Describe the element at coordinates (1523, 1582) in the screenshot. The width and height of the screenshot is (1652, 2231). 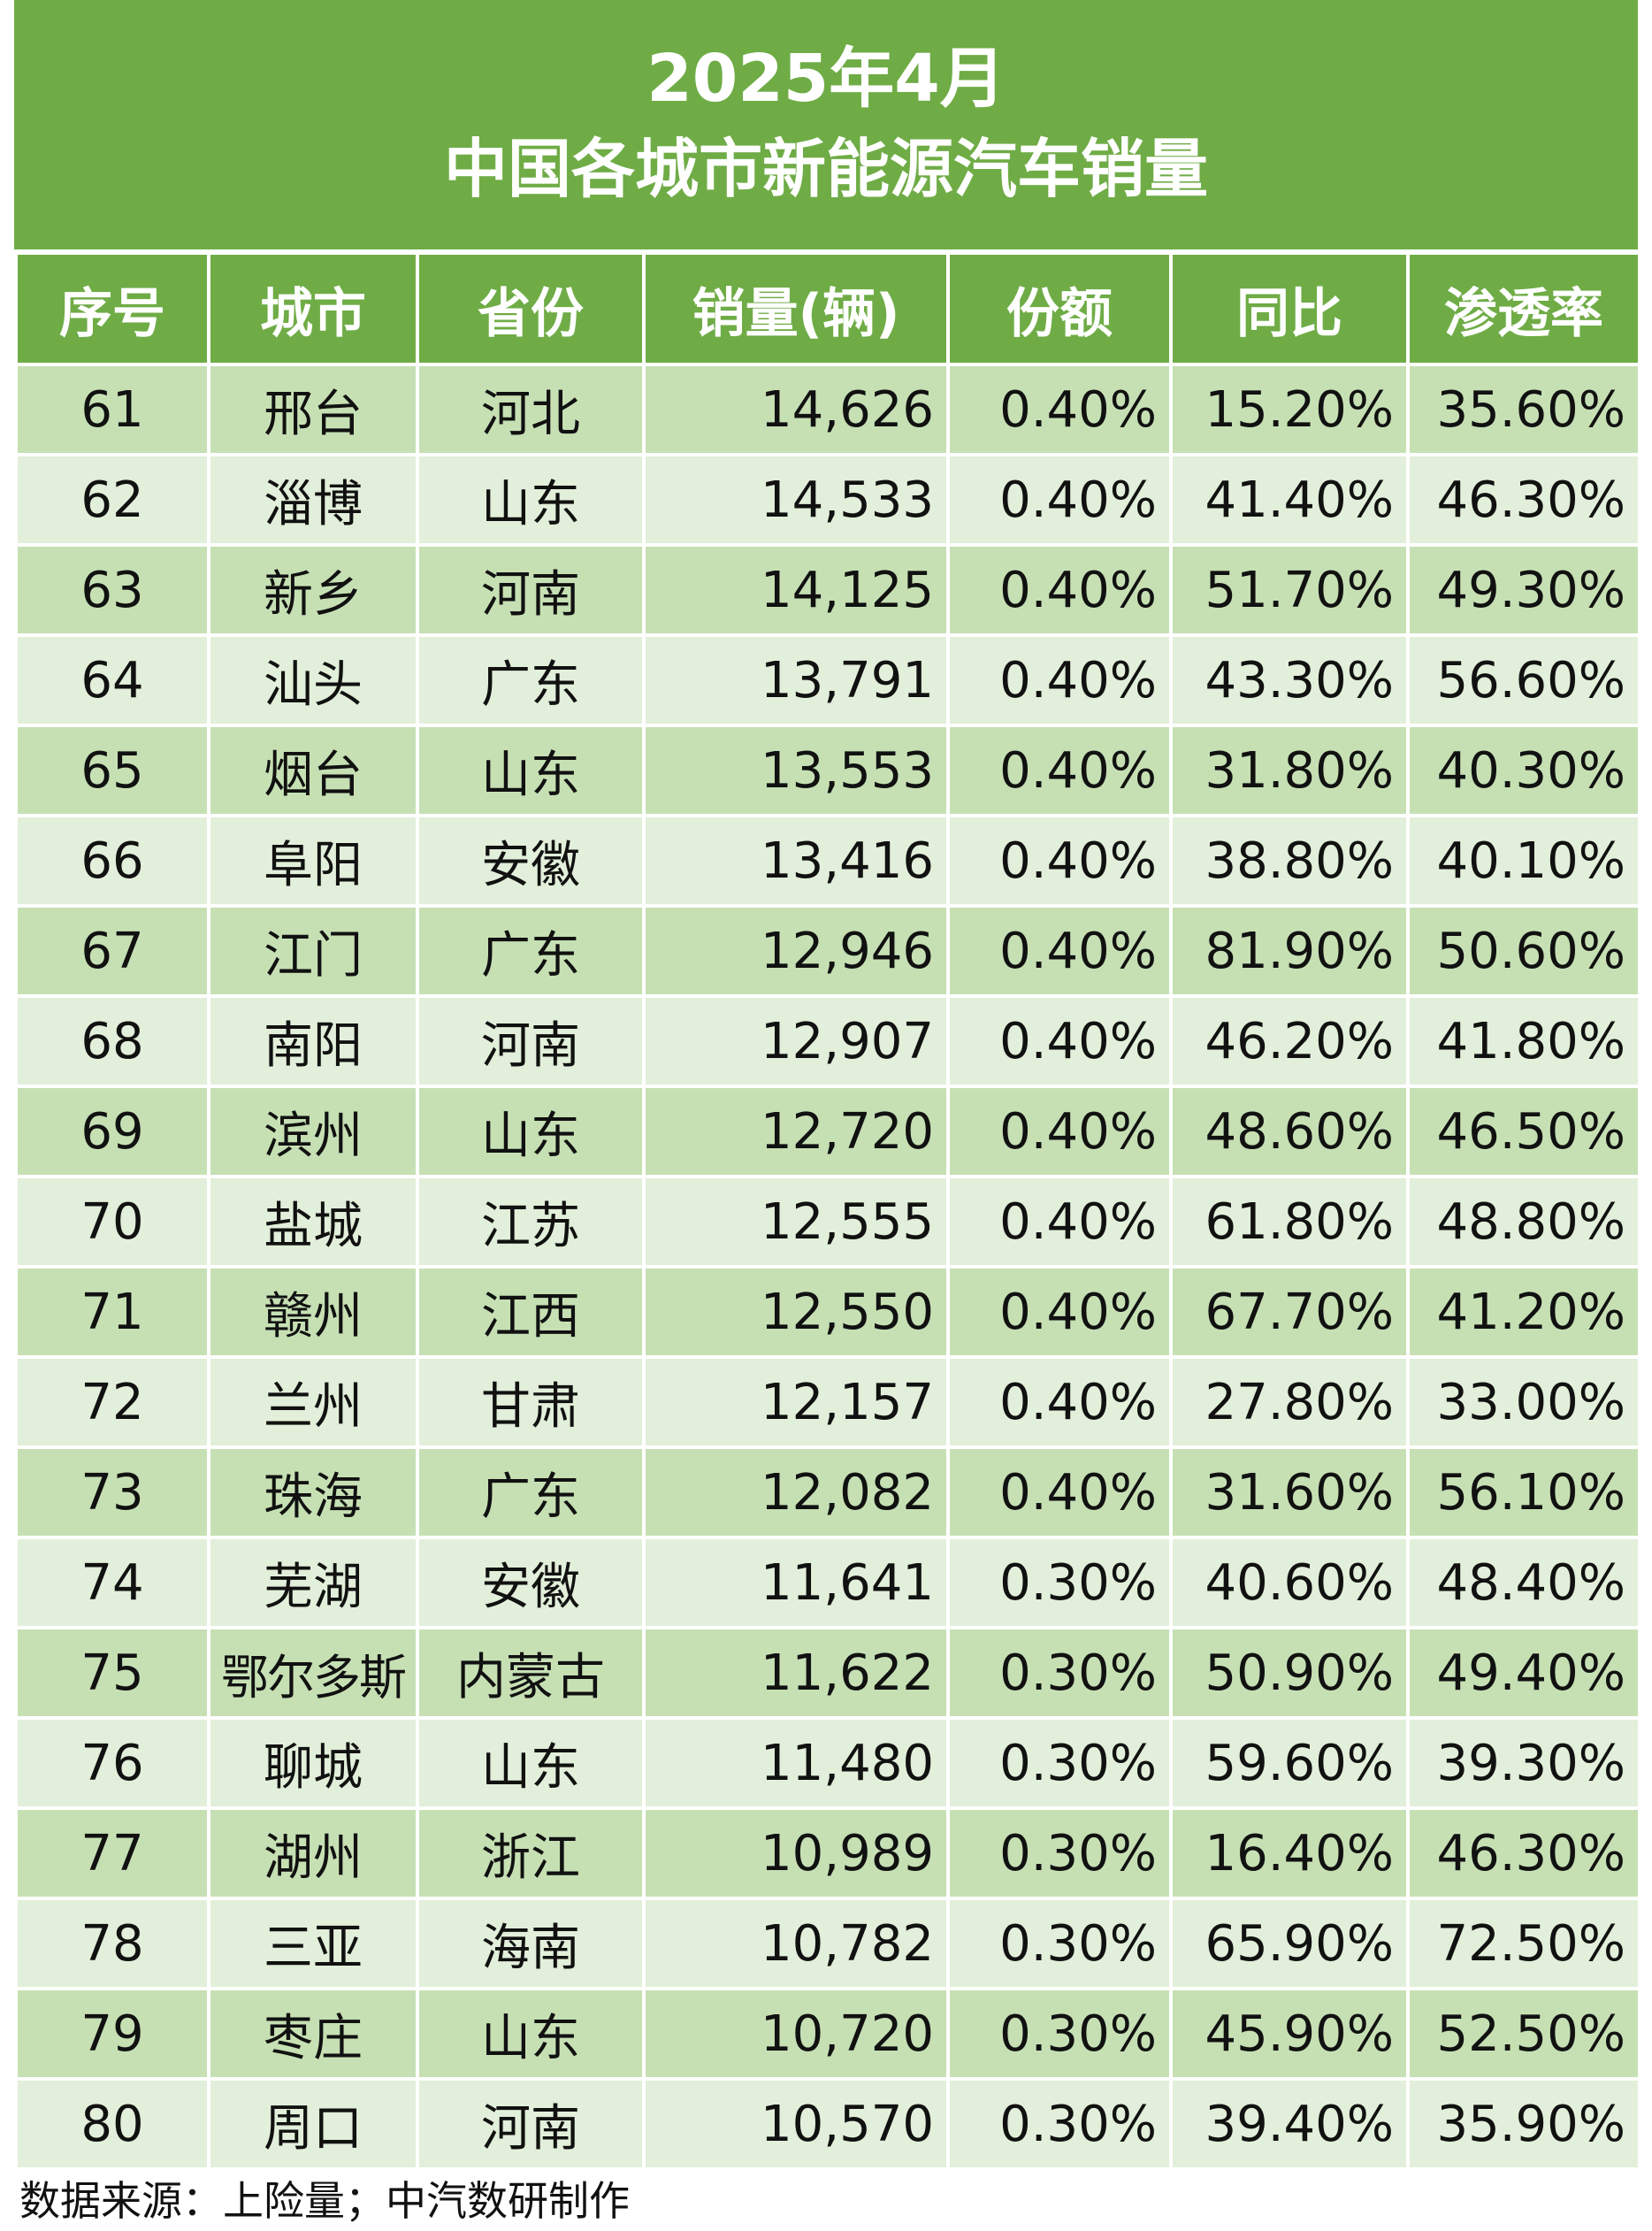
I see `penetration-cell: 48.40%` at that location.